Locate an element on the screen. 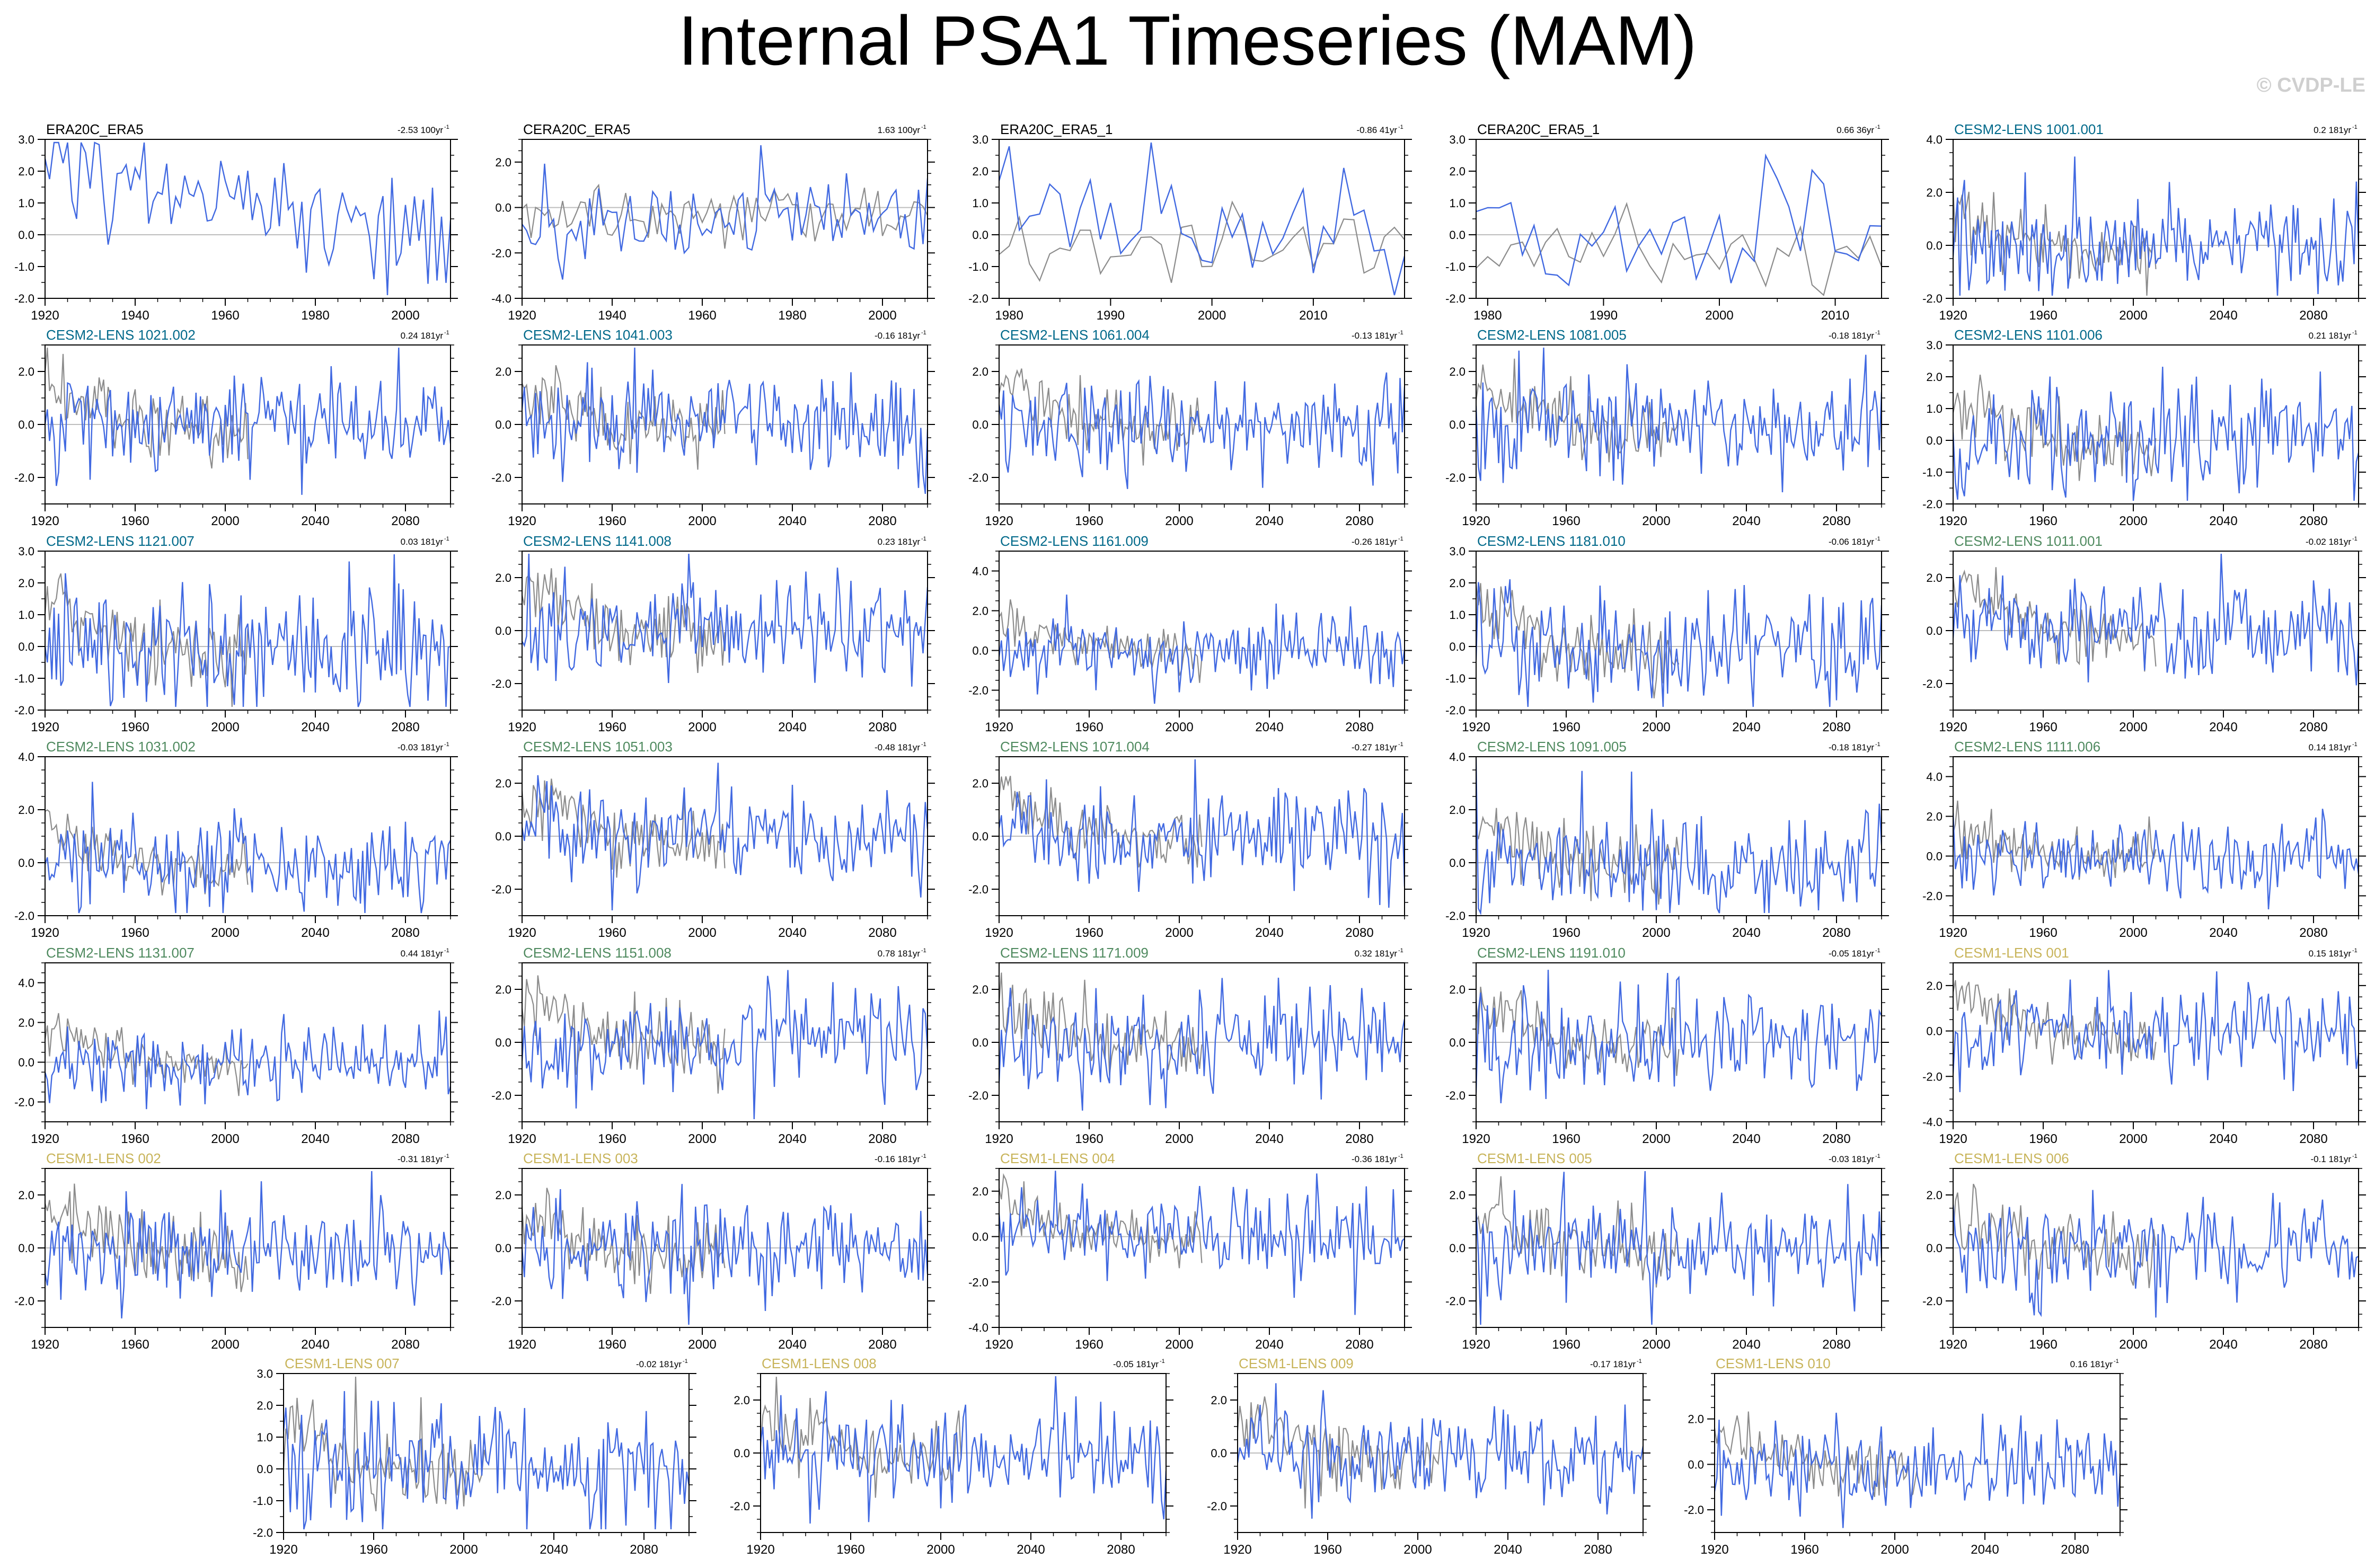 The image size is (2375, 1568). panel-label: CESM2-LENS 1001.001 is located at coordinates (2029, 129).